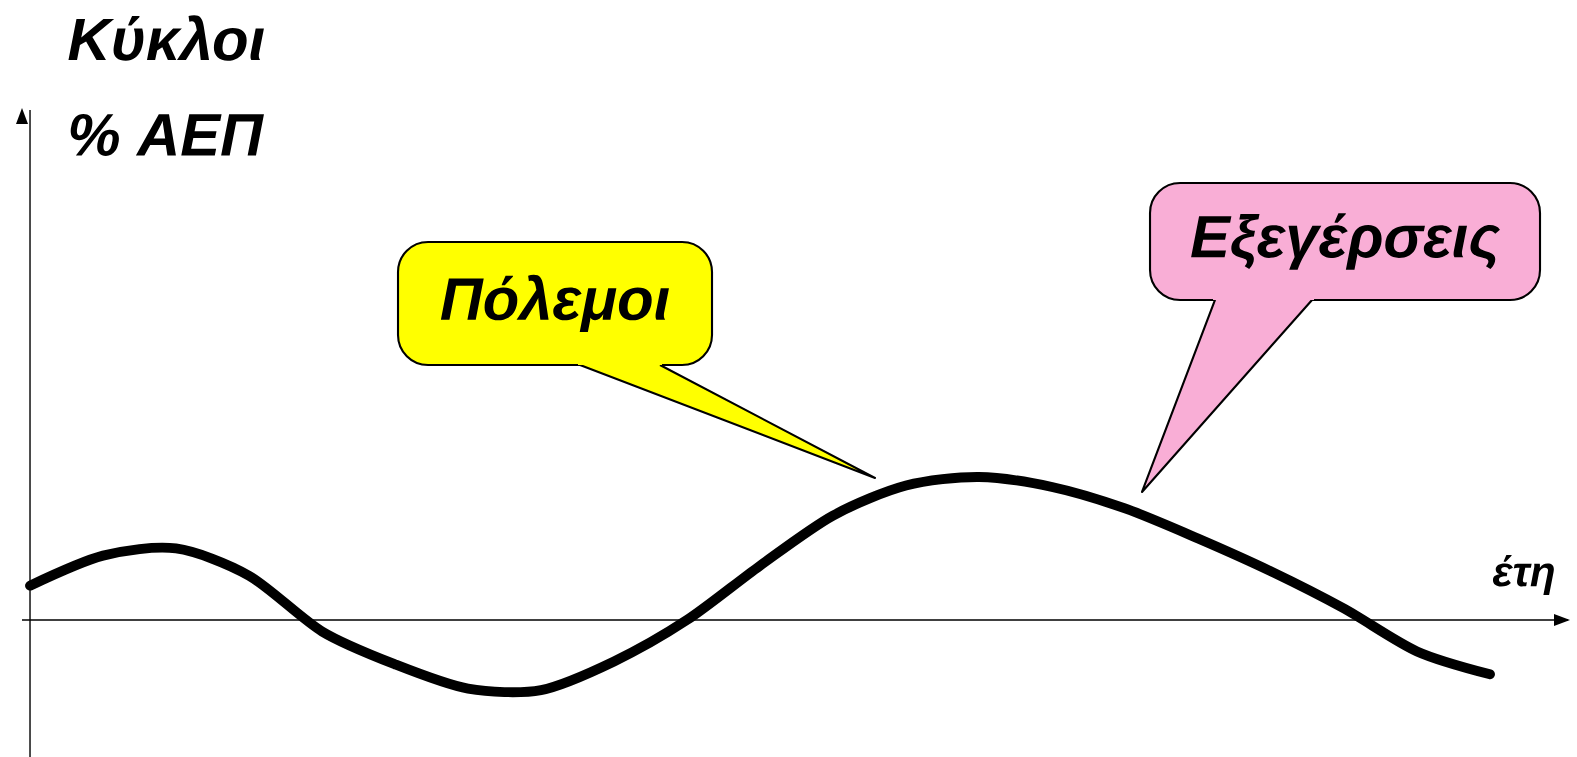 This screenshot has width=1577, height=757. What do you see at coordinates (166, 38) in the screenshot?
I see `chart-title: Κύκλοι` at bounding box center [166, 38].